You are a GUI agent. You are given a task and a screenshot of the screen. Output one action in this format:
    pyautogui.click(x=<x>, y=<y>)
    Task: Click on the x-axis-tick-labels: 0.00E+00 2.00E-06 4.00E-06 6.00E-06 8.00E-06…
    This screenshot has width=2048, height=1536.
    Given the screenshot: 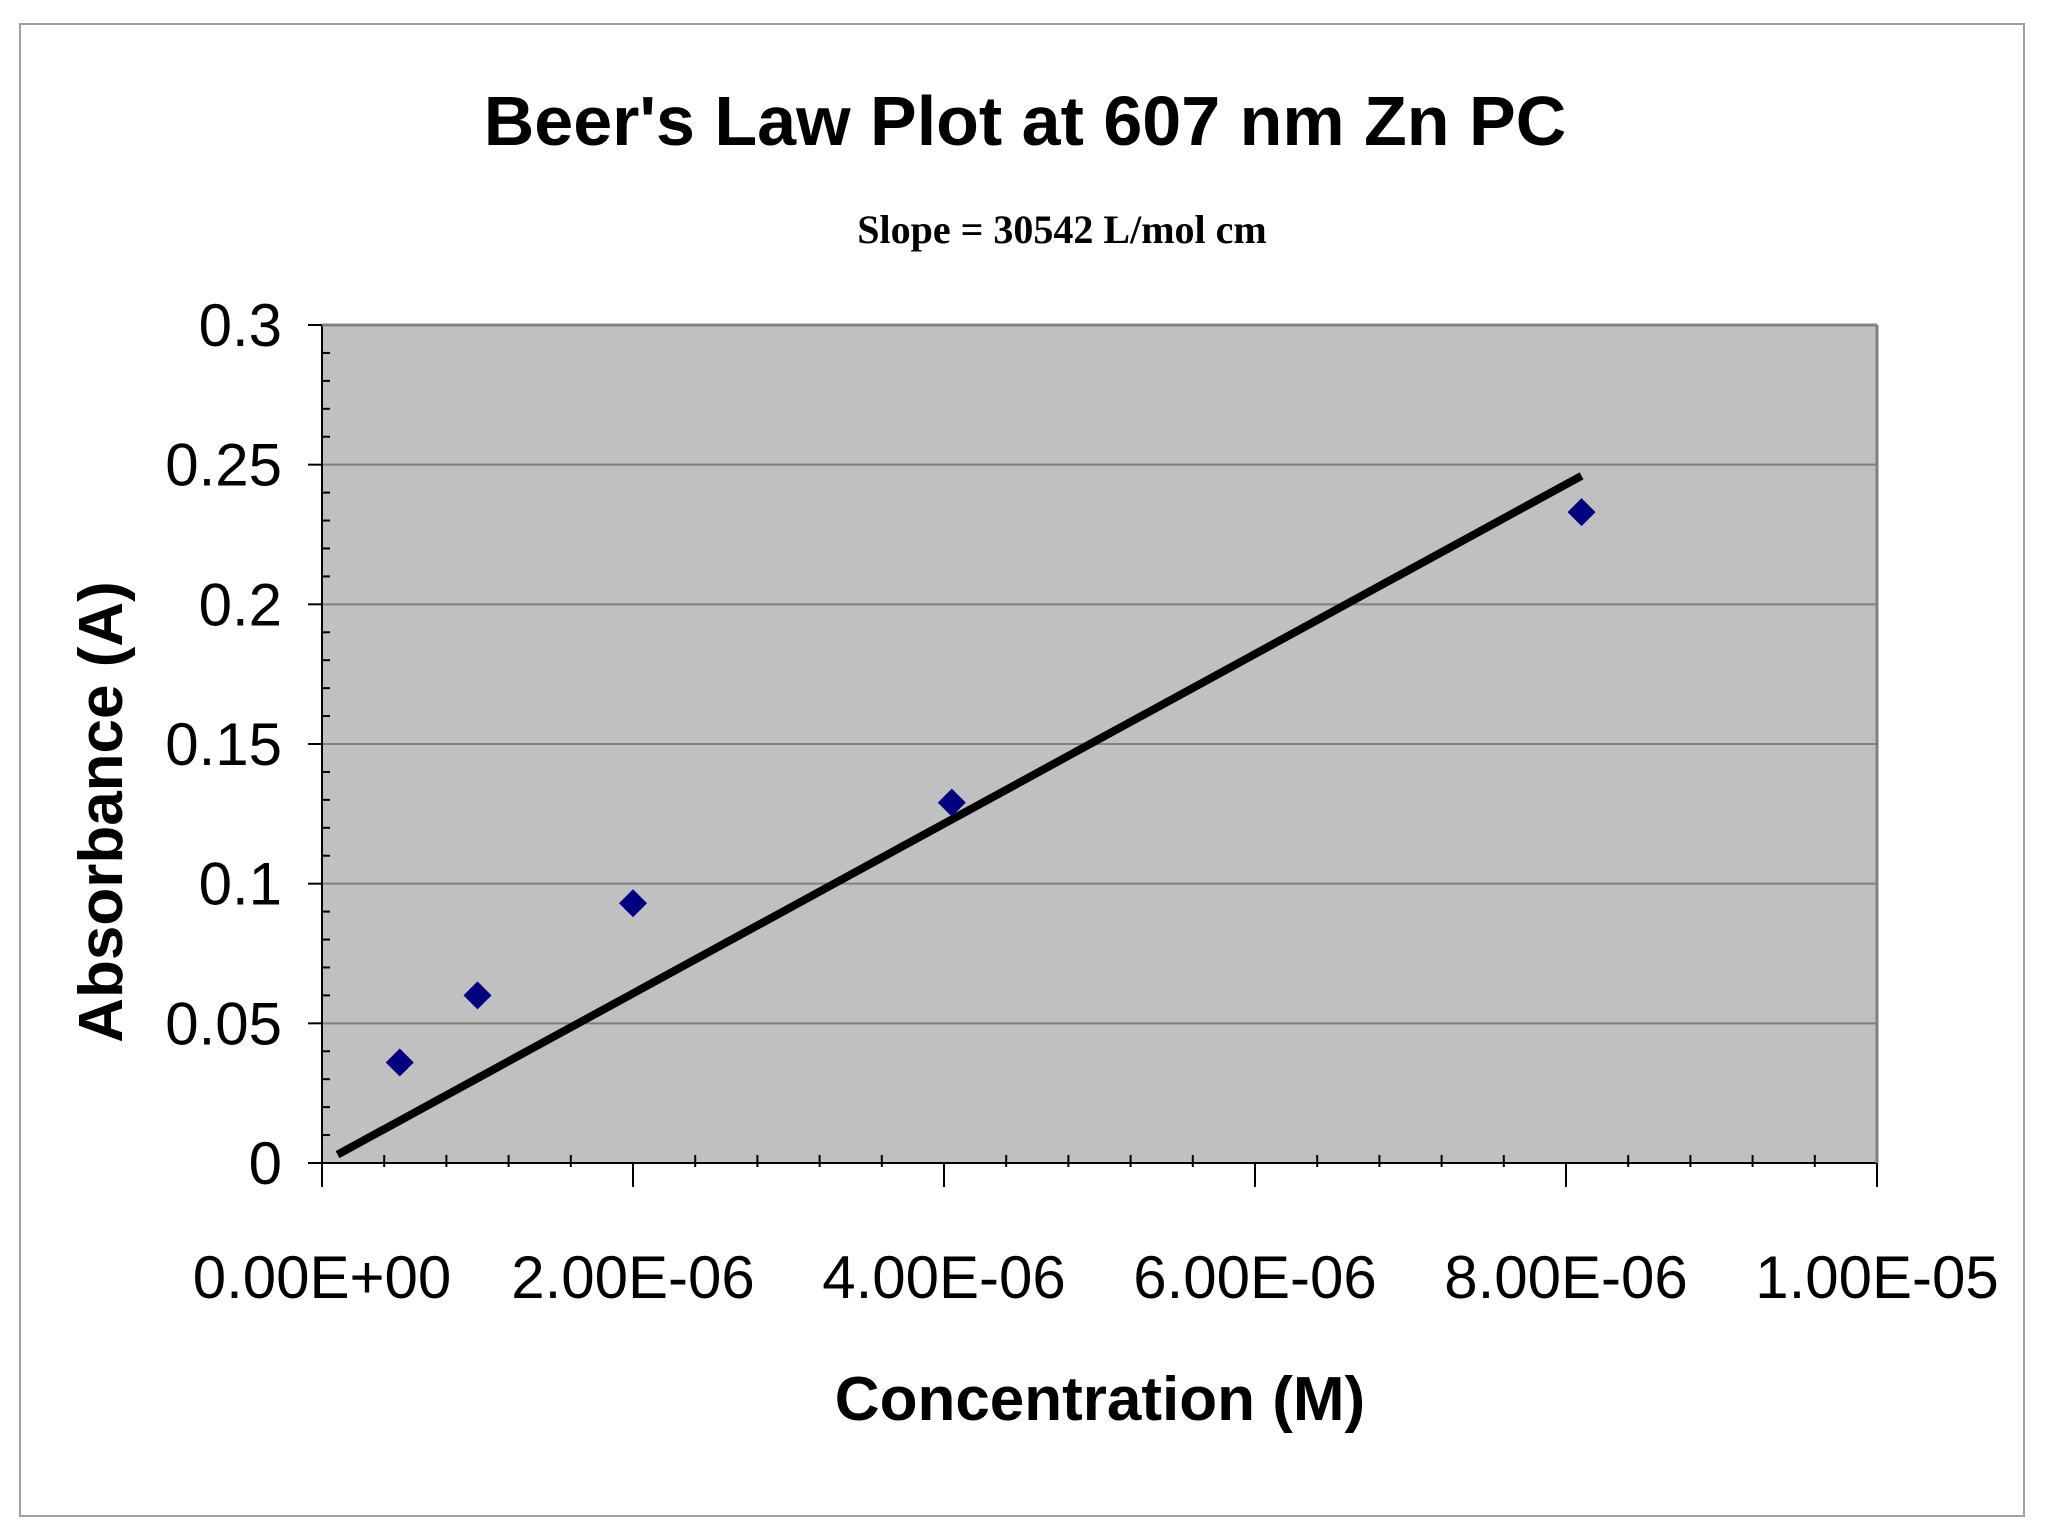 What is the action you would take?
    pyautogui.click(x=1096, y=1277)
    